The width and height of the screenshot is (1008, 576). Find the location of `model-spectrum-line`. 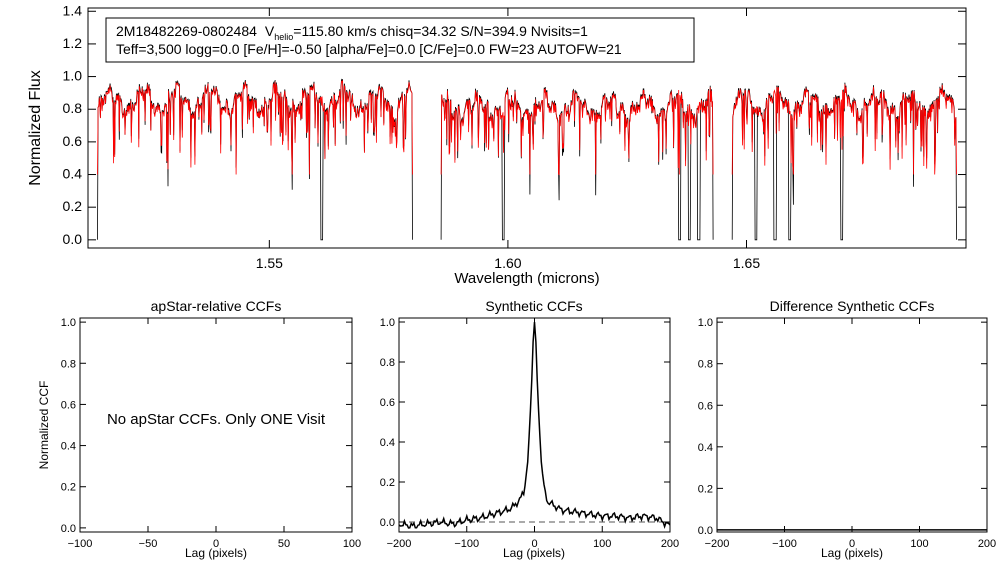

model-spectrum-line is located at coordinates (527, 127).